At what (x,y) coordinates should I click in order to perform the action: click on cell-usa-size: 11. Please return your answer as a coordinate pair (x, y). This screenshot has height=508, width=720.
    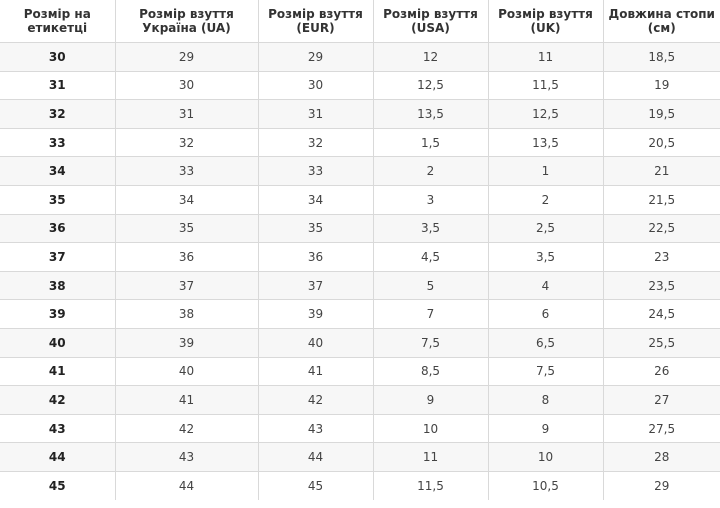
    Looking at the image, I should click on (430, 457).